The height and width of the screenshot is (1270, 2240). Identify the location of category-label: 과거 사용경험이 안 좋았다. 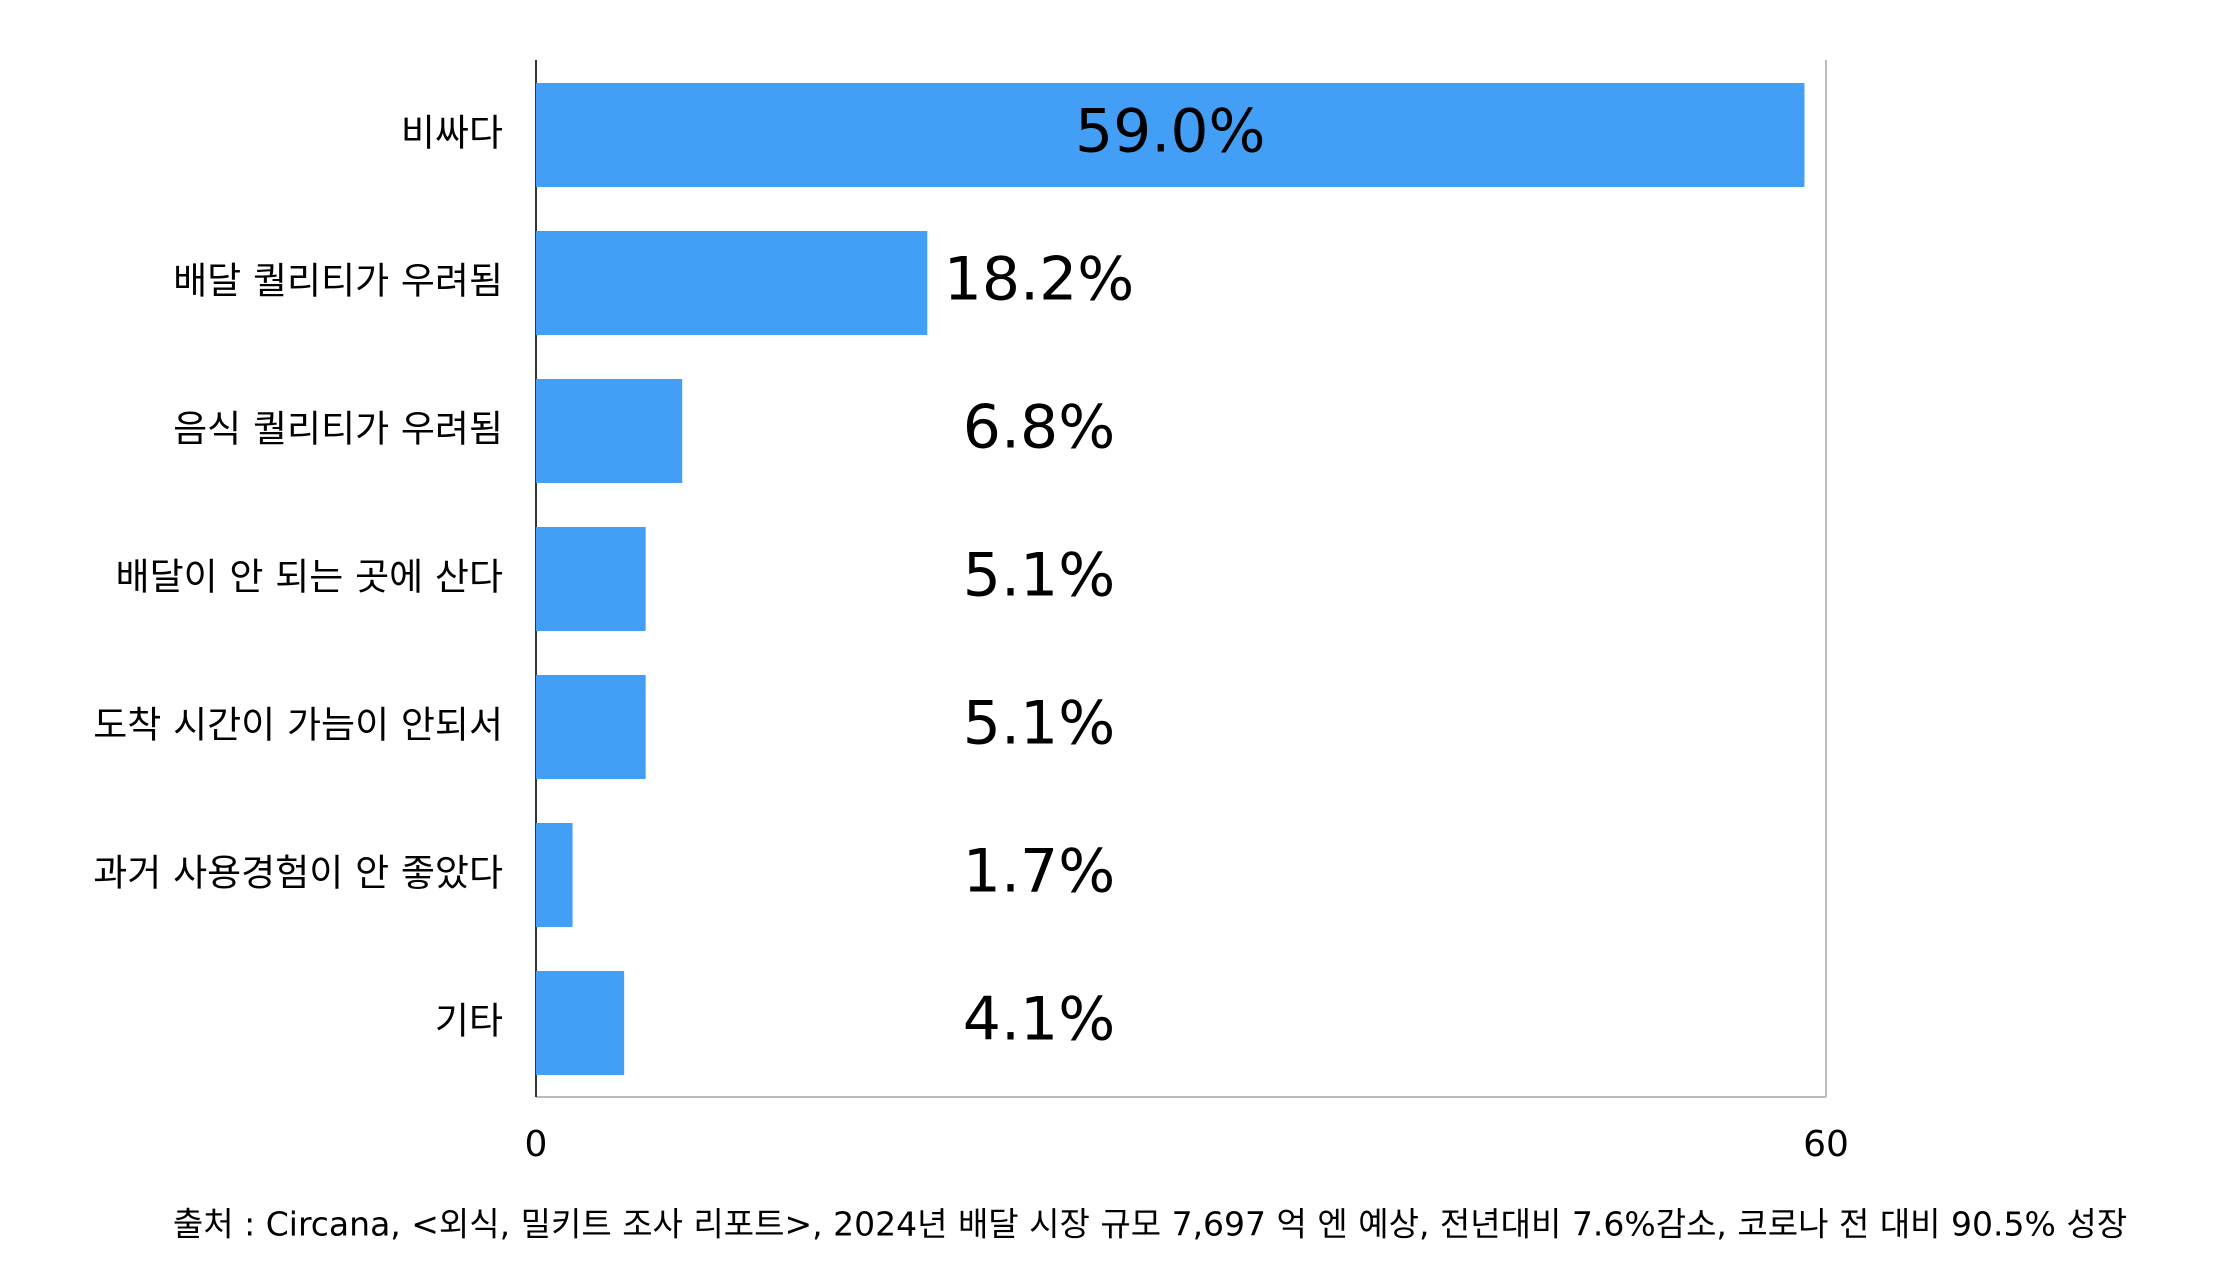
(298, 873).